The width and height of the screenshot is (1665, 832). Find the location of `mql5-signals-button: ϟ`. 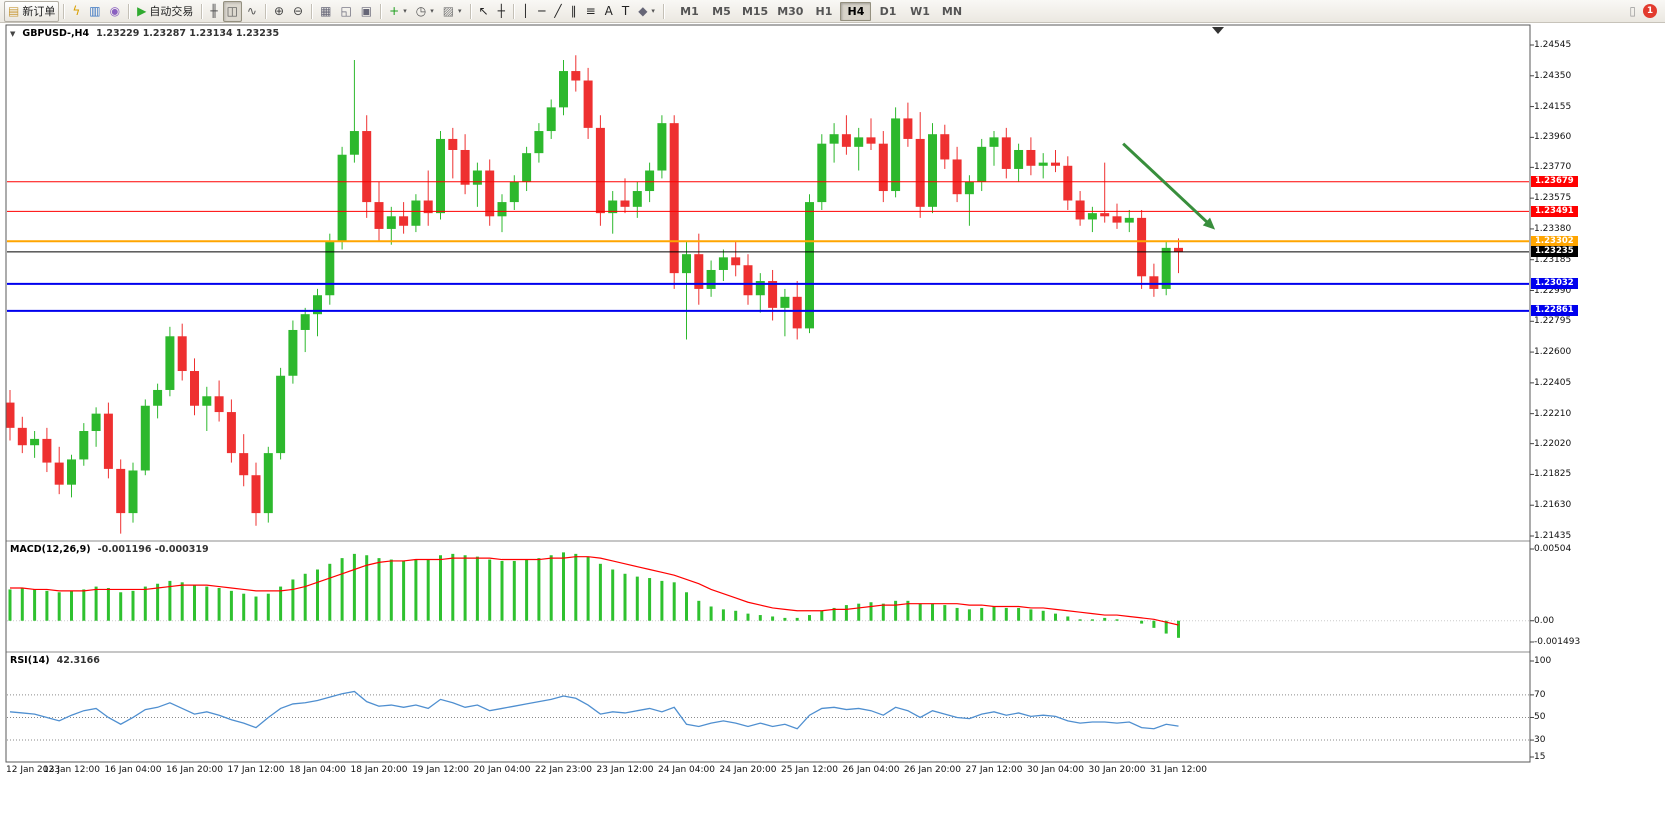

mql5-signals-button: ϟ is located at coordinates (76, 11).